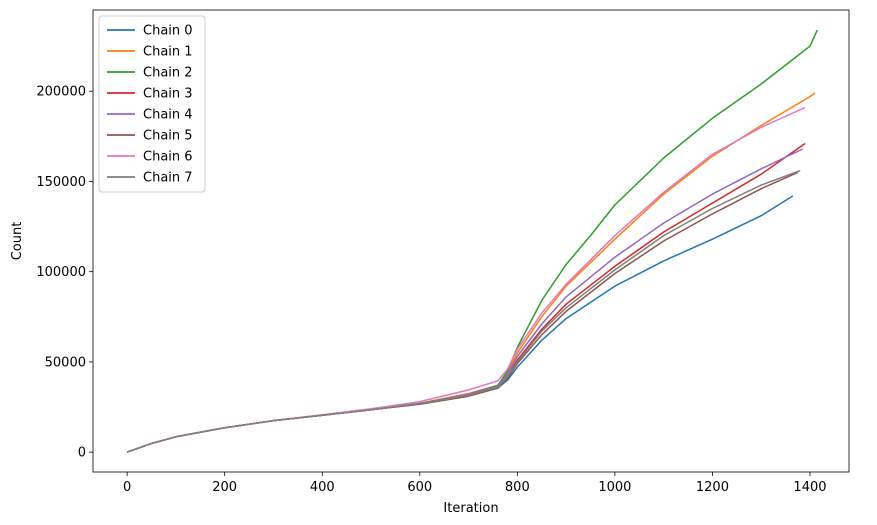 The height and width of the screenshot is (525, 877). Describe the element at coordinates (712, 487) in the screenshot. I see `x-tick-label: 1200` at that location.